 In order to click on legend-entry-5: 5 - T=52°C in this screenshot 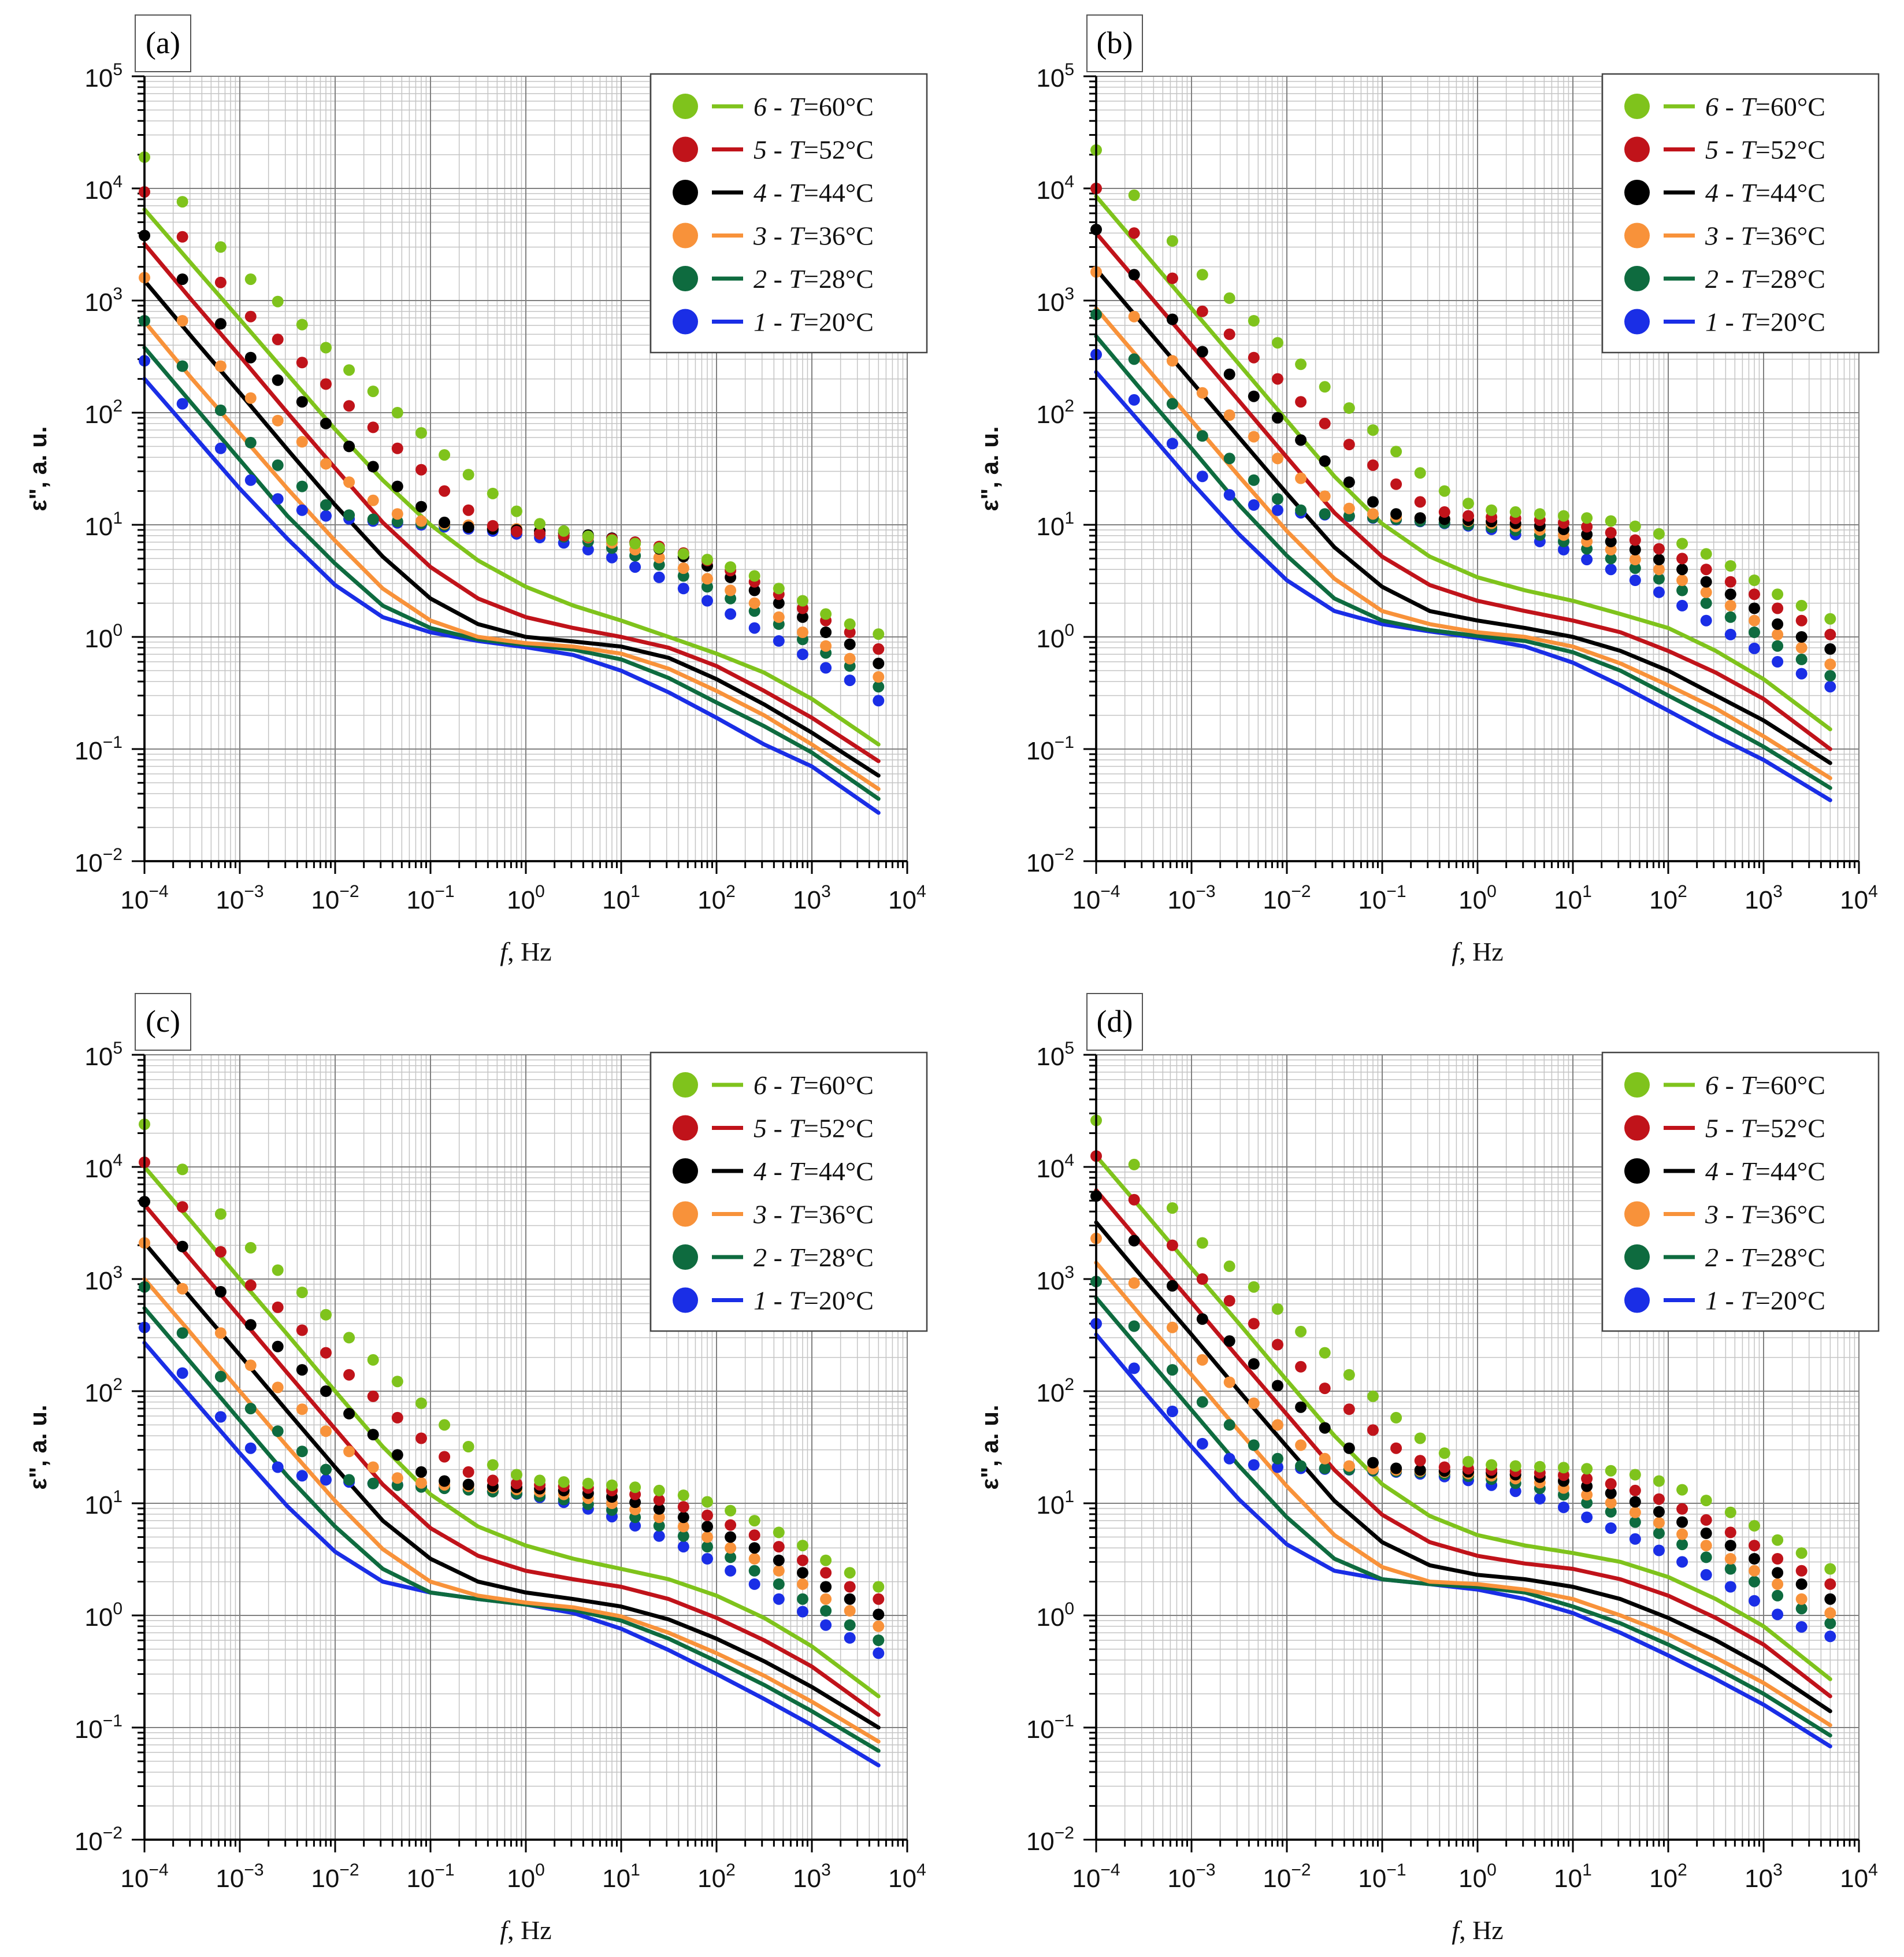, I will do `click(1724, 150)`.